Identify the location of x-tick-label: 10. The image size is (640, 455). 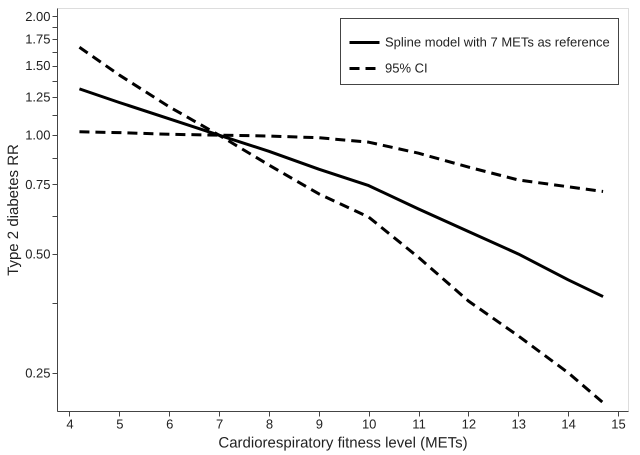
(369, 424).